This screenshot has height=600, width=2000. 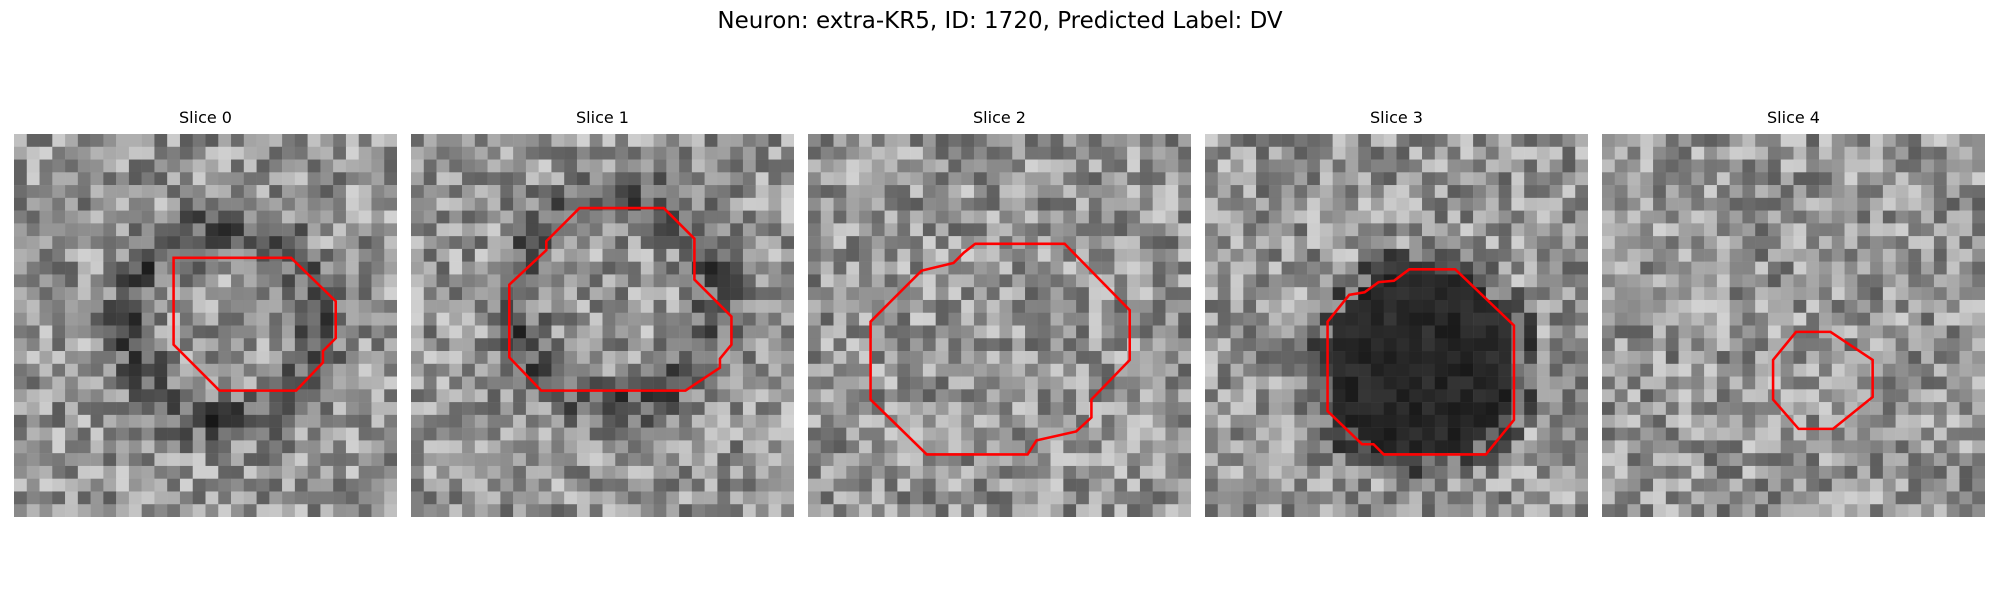 I want to click on slice-title-0: Slice 0, so click(x=205, y=117).